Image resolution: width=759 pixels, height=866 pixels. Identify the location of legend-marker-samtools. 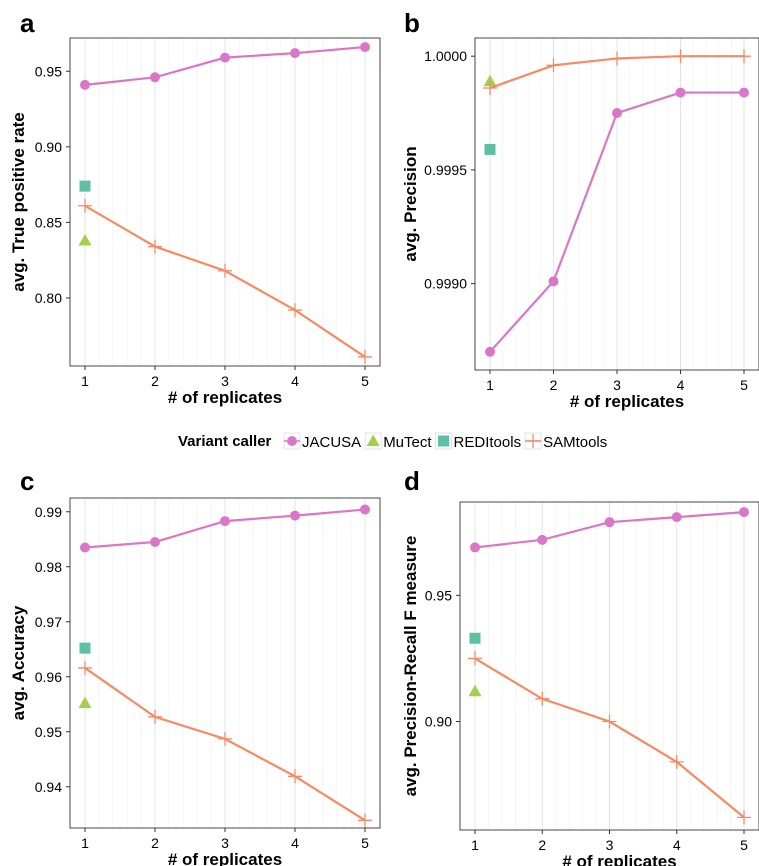
(533, 441).